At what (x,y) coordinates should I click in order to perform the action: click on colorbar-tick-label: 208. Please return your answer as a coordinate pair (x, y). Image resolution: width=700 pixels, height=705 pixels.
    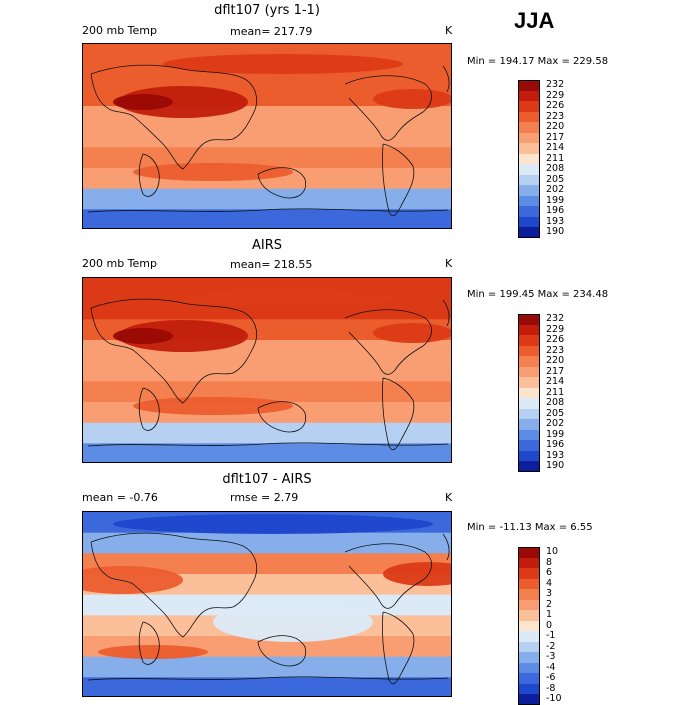
    Looking at the image, I should click on (555, 402).